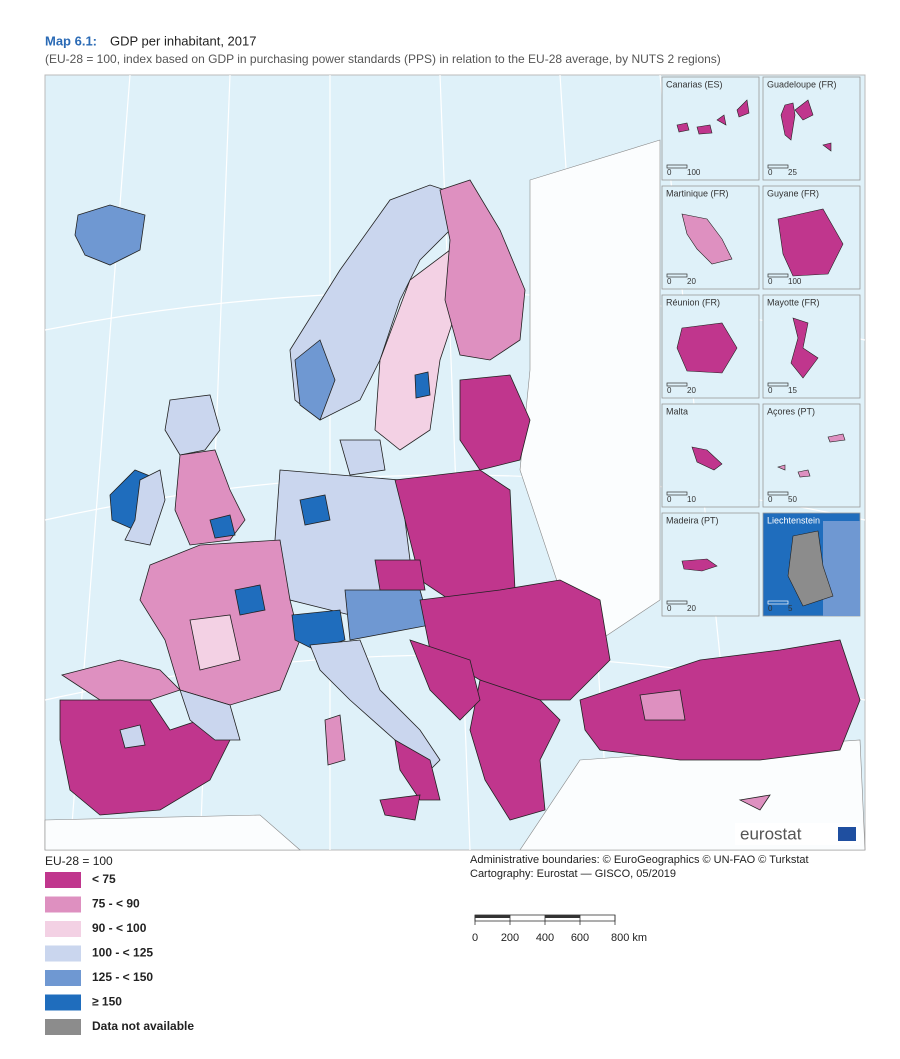 Image resolution: width=900 pixels, height=1059 pixels. What do you see at coordinates (792, 390) in the screenshot?
I see `inset-scale-label: 15` at bounding box center [792, 390].